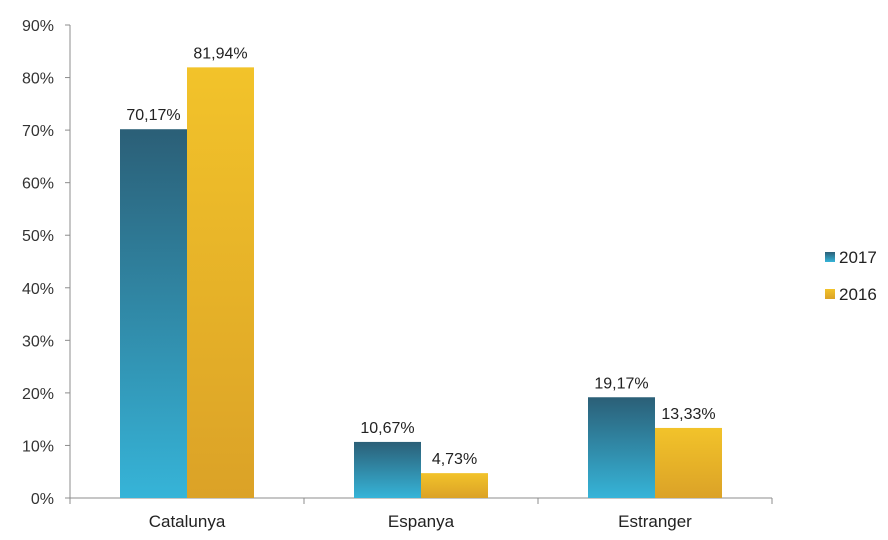 The image size is (888, 540). Describe the element at coordinates (38, 289) in the screenshot. I see `y-tick-label: 40%` at that location.